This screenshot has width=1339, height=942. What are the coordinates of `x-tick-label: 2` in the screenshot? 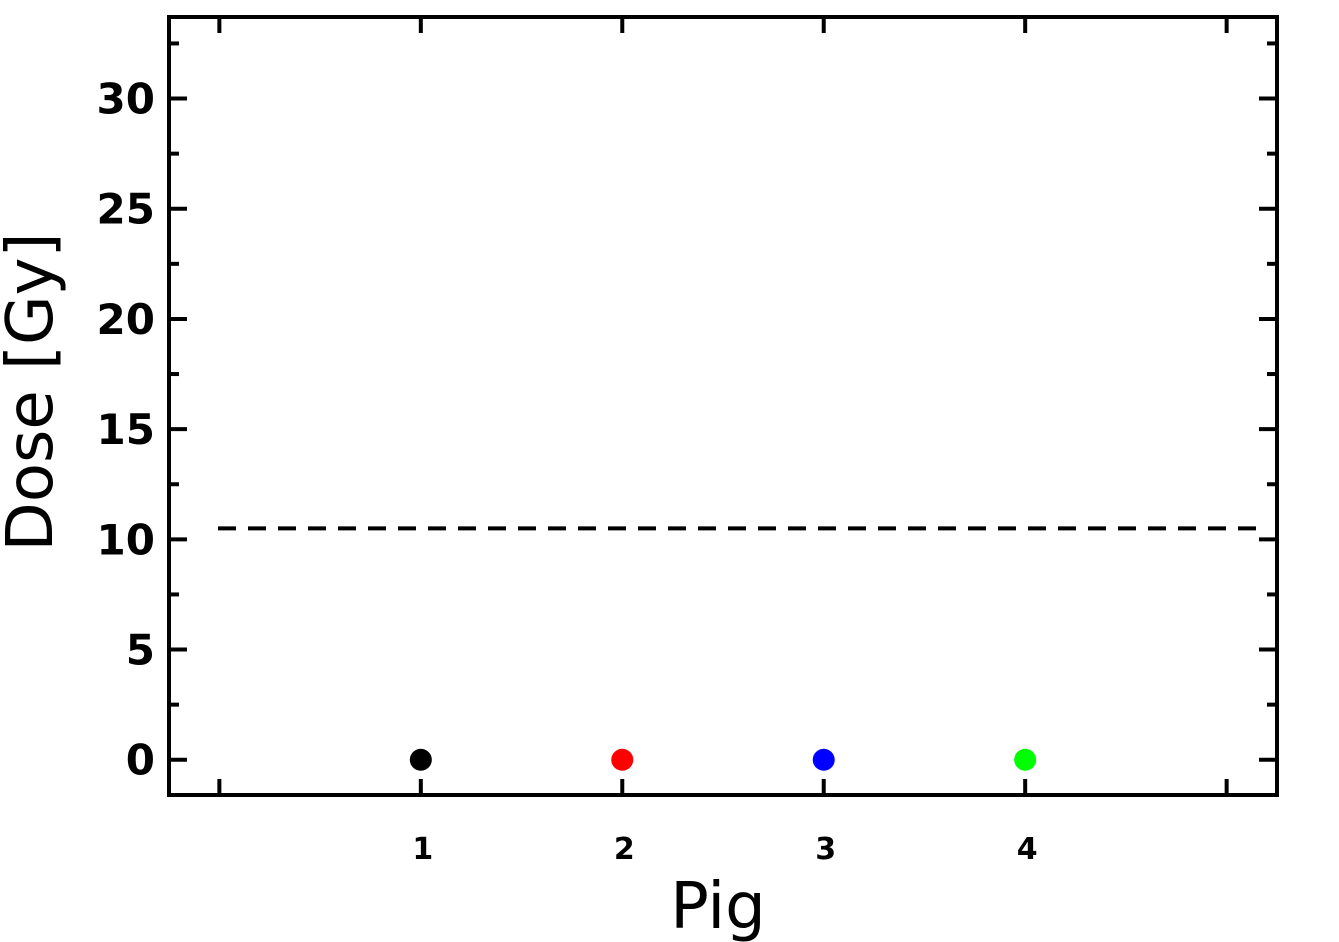 It's located at (624, 849).